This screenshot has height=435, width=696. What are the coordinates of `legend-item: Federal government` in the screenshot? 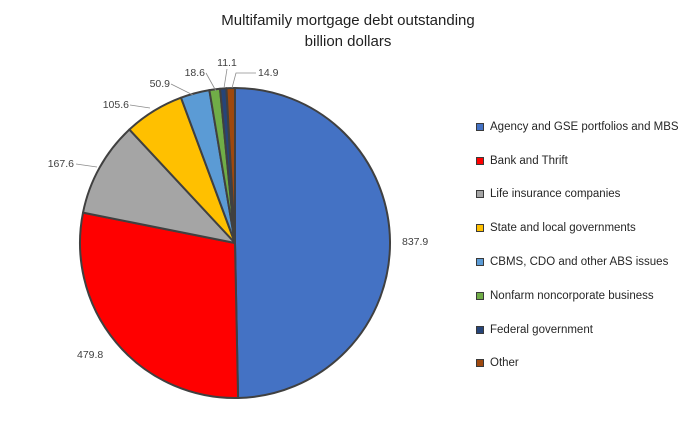 It's located at (583, 330).